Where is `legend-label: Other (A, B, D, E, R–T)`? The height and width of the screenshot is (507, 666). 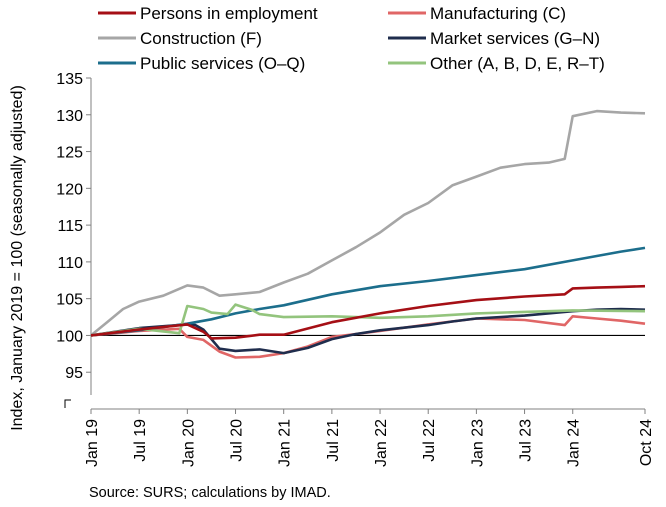
legend-label: Other (A, B, D, E, R–T) is located at coordinates (517, 63).